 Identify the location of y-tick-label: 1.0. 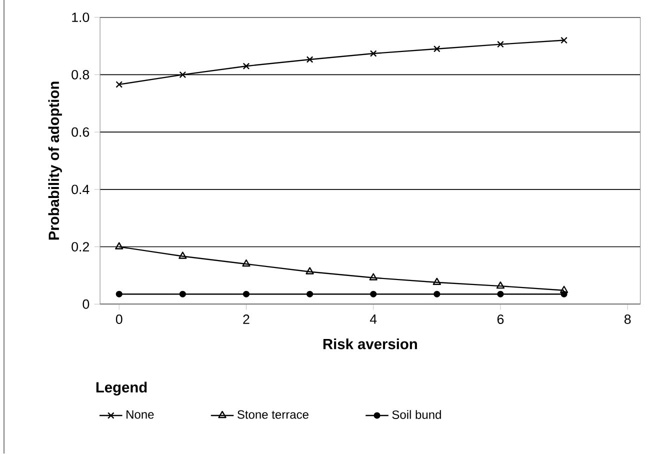
(81, 17).